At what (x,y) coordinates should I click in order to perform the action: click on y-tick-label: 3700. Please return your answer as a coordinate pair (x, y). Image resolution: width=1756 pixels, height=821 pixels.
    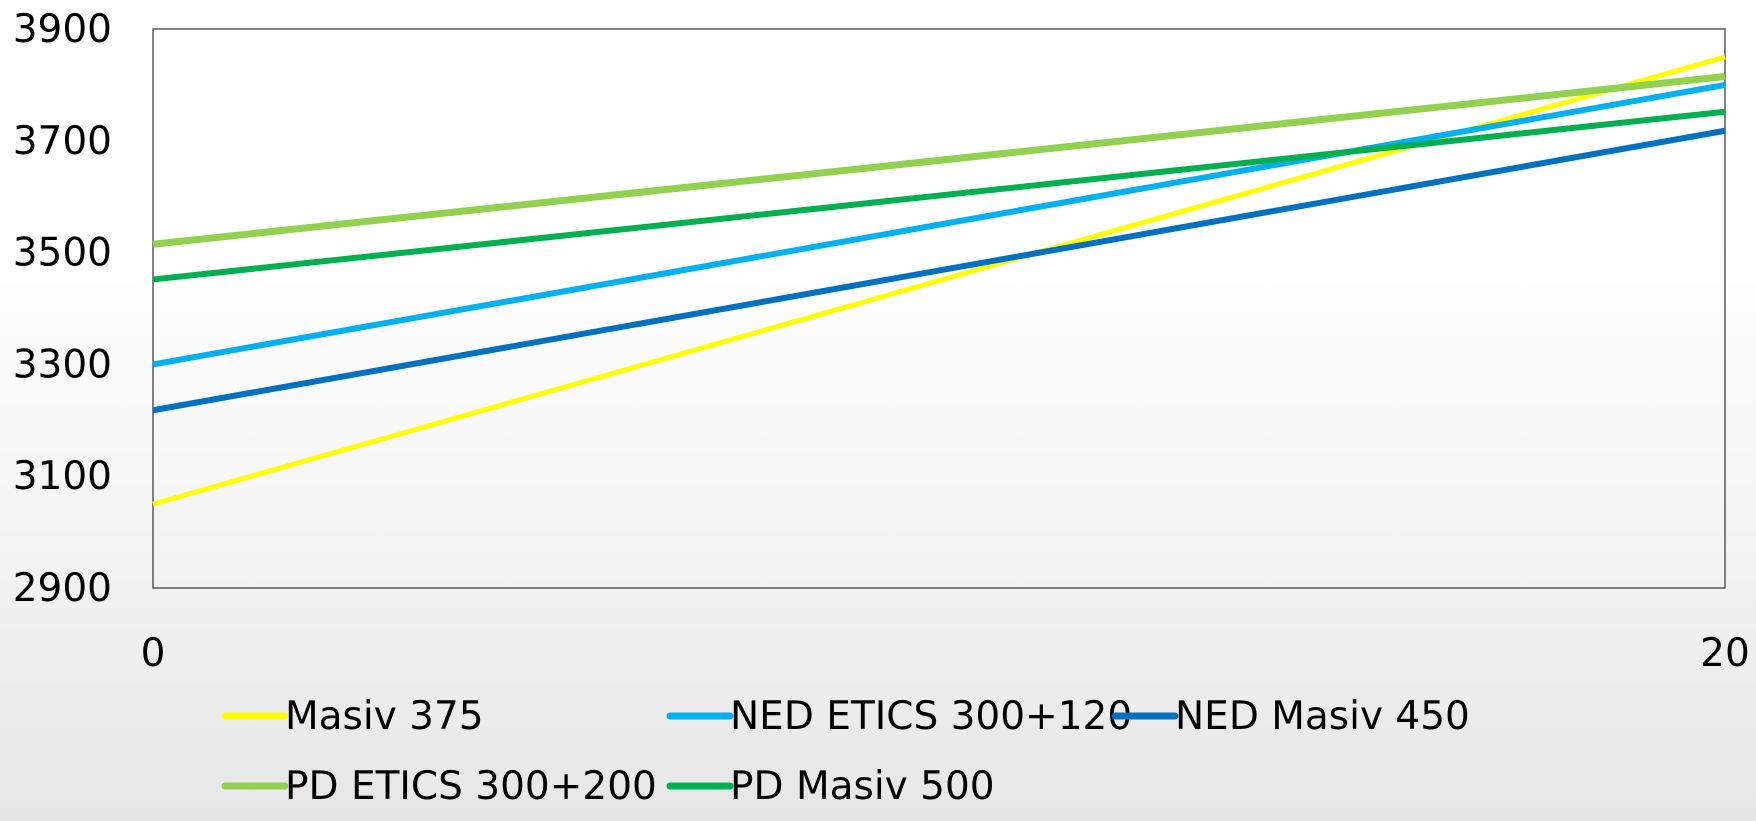
    Looking at the image, I should click on (62, 141).